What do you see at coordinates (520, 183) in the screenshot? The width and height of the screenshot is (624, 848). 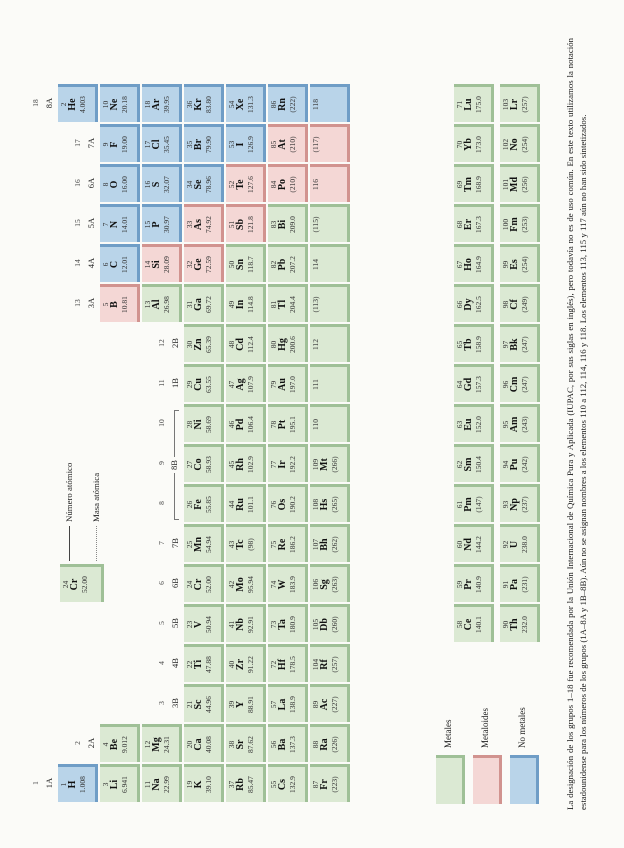 I see `element-cell-Md: 101 Md (256)` at bounding box center [520, 183].